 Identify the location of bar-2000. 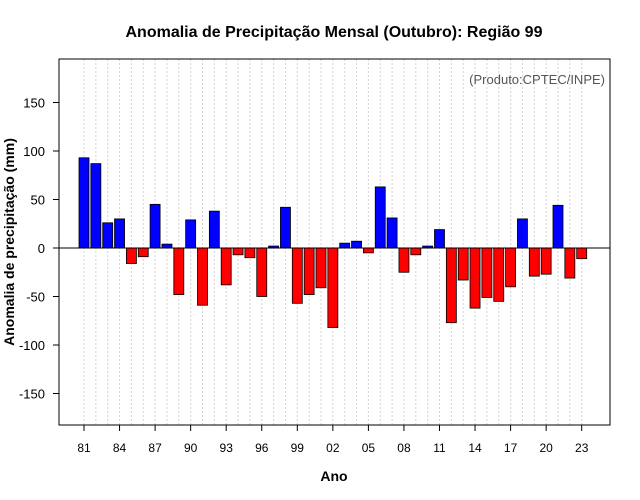
(309, 271).